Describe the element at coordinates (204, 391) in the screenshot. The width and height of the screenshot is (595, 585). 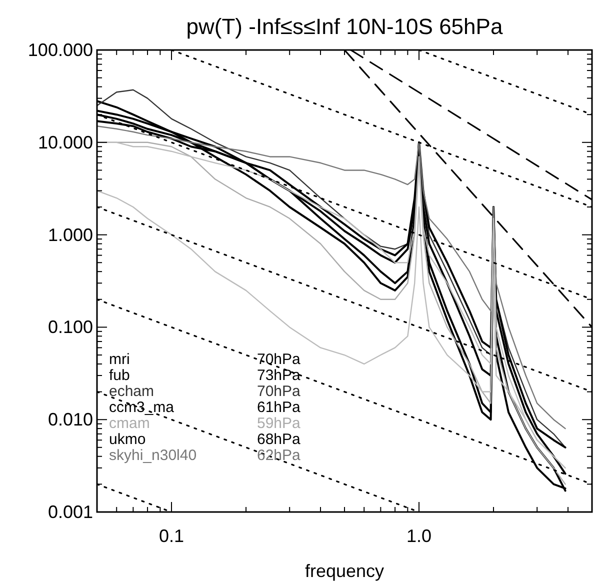
I see `text: echam 70hPa` at that location.